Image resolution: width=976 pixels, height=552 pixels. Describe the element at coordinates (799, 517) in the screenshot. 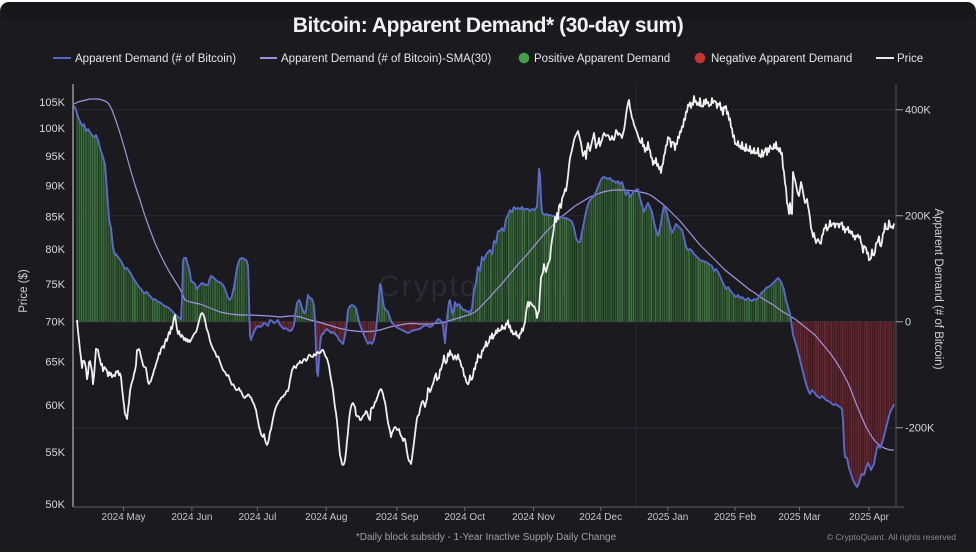

I see `svg-text: 2025 Mar` at that location.